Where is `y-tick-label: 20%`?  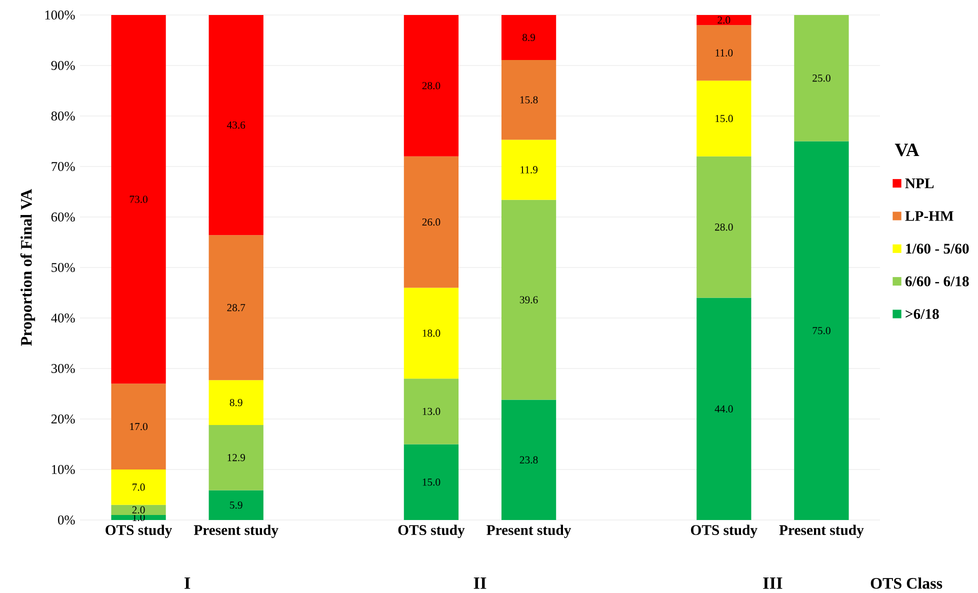
y-tick-label: 20% is located at coordinates (63, 419).